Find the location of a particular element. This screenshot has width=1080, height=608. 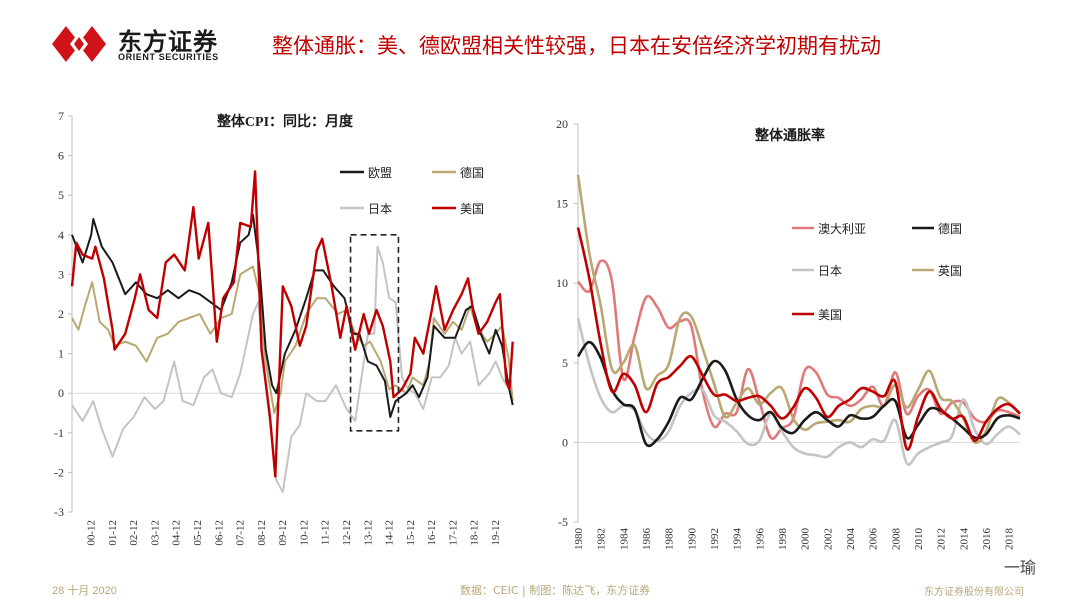

right-legend-label-jp: 日本 is located at coordinates (830, 271).